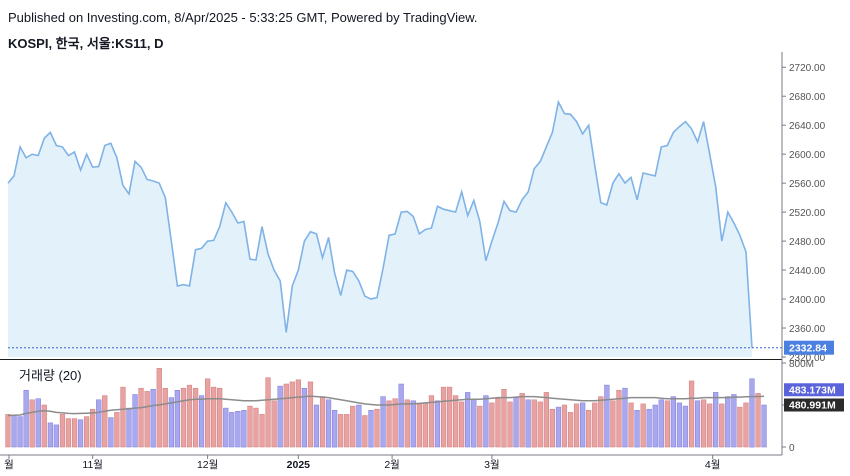 This screenshot has height=476, width=850. I want to click on price-tick-label: 2560.00, so click(807, 184).